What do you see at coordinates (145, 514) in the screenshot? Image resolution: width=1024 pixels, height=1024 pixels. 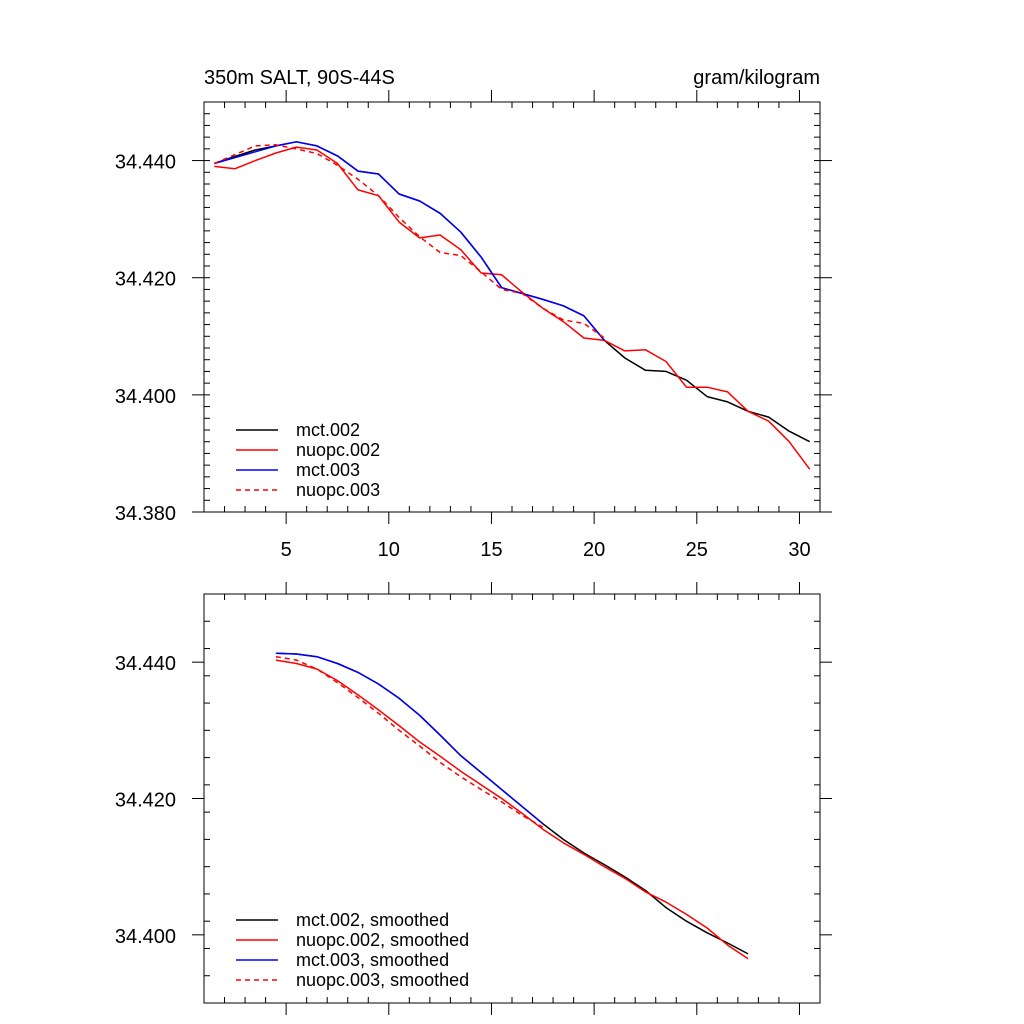 I see `y-tick-label: 34.380` at bounding box center [145, 514].